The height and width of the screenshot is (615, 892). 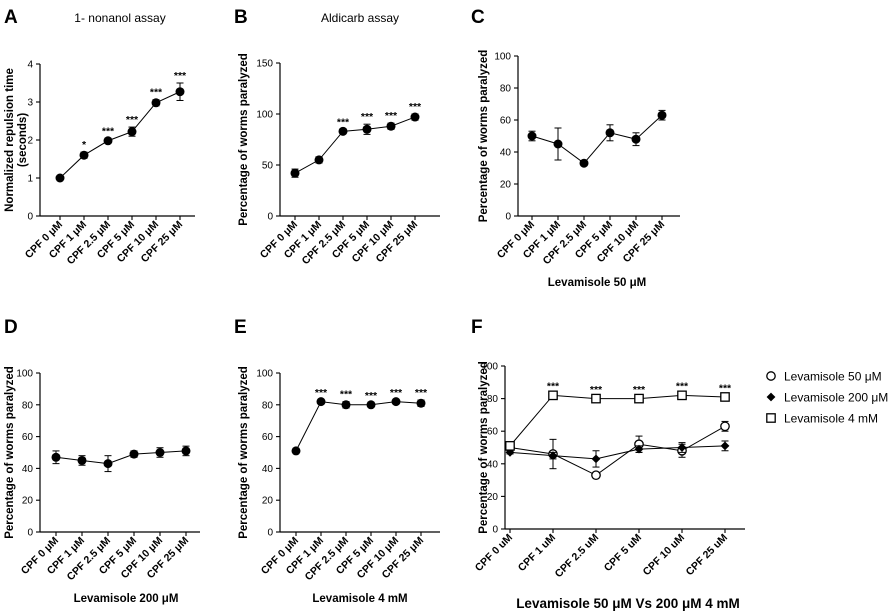 I want to click on x-tick-label: CPF 2.5 uM, so click(x=577, y=555).